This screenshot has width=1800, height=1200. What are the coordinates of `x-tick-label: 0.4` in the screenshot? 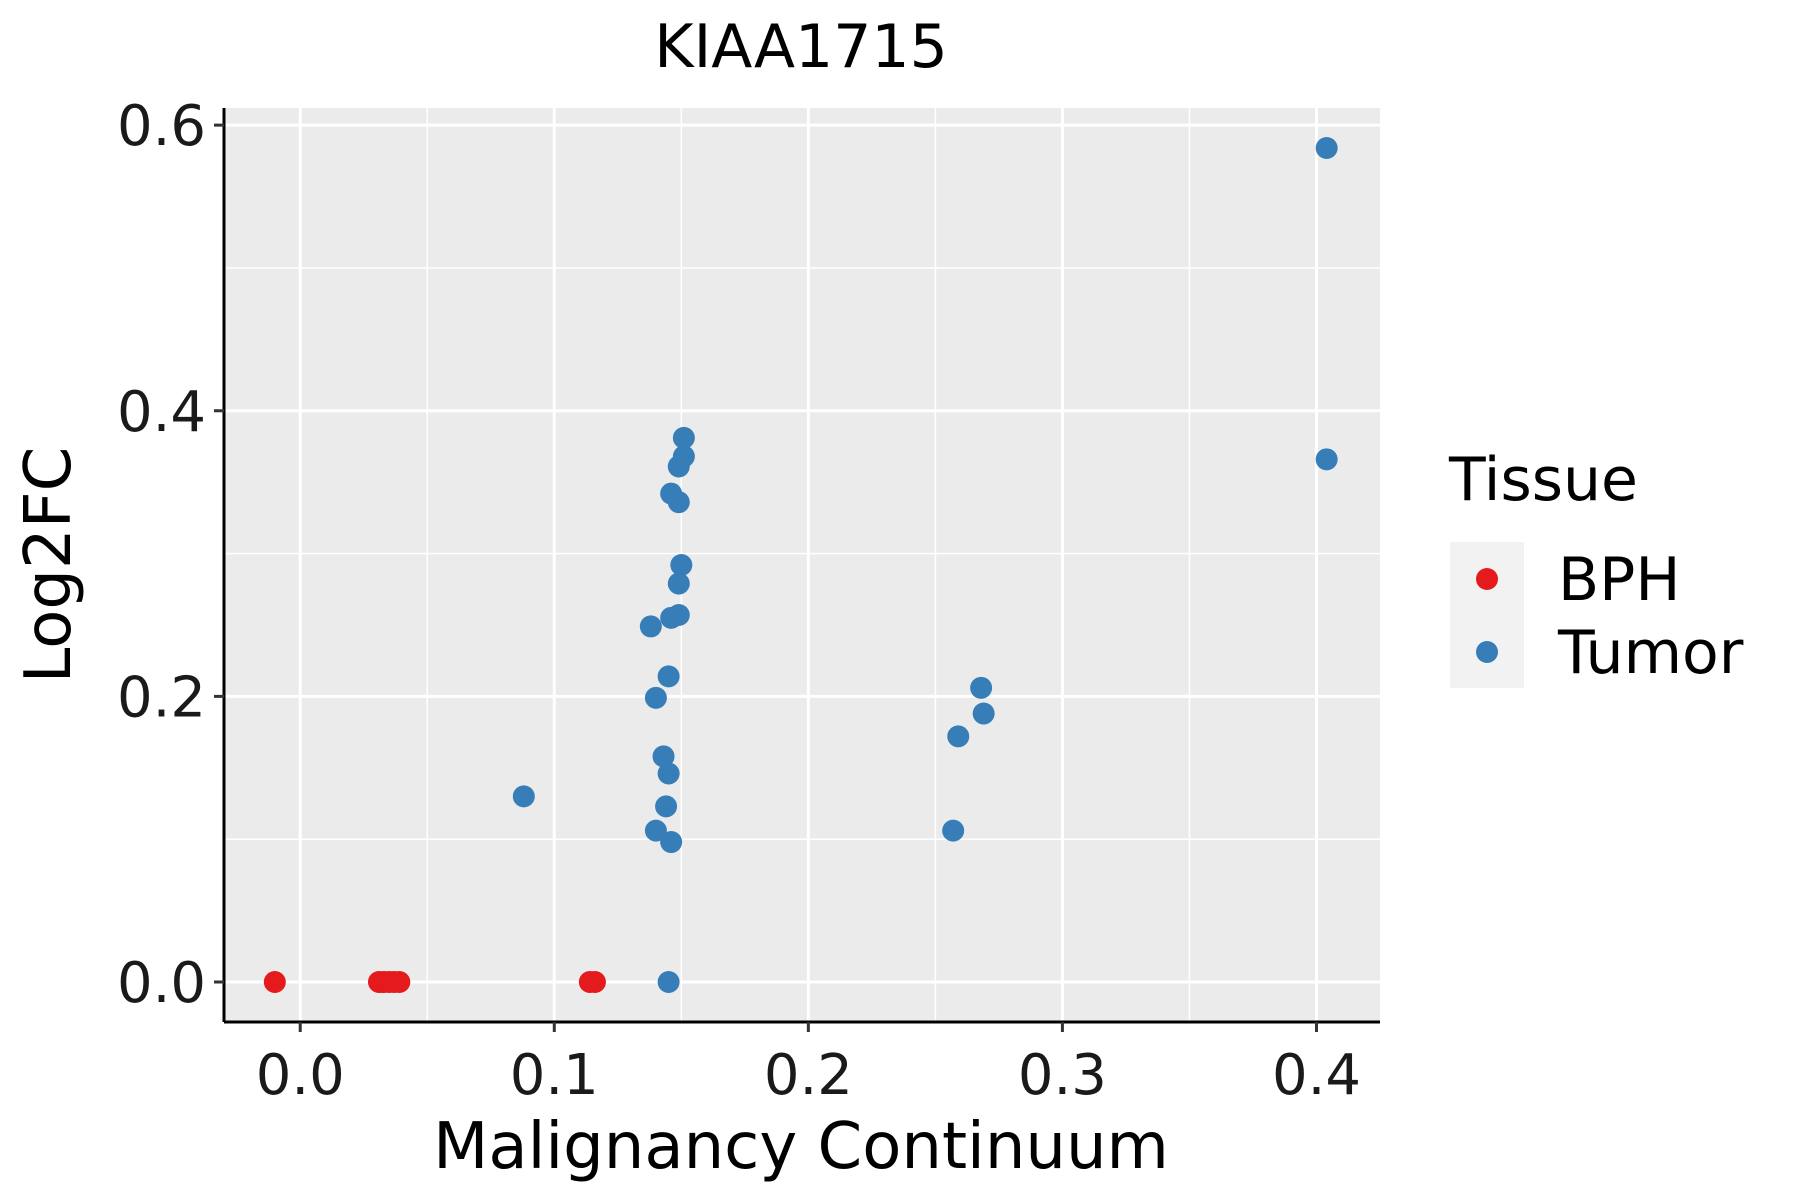 It's located at (1316, 1075).